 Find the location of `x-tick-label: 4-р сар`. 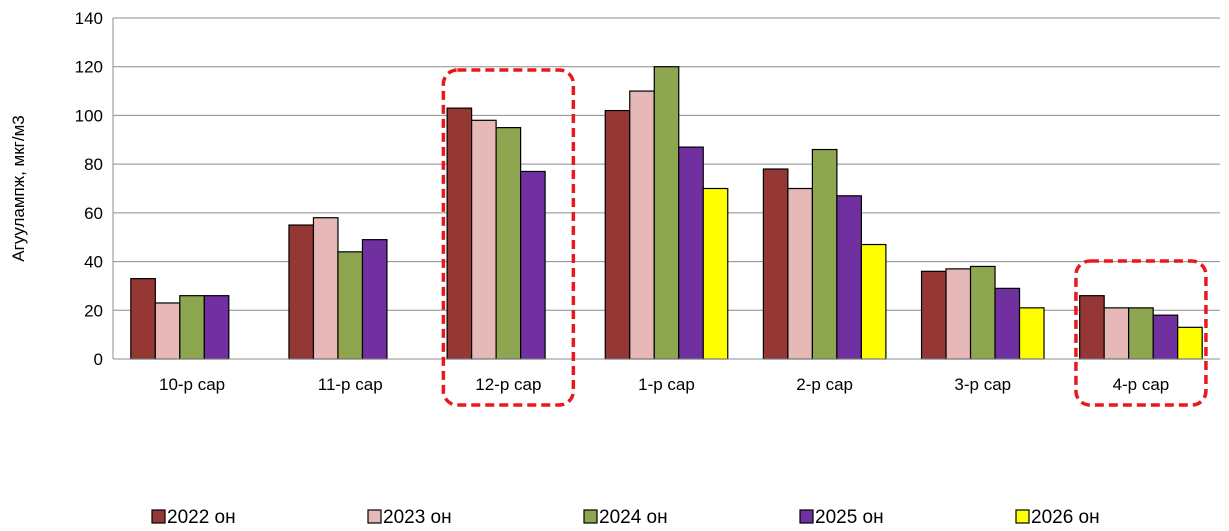

x-tick-label: 4-р сар is located at coordinates (1141, 384).